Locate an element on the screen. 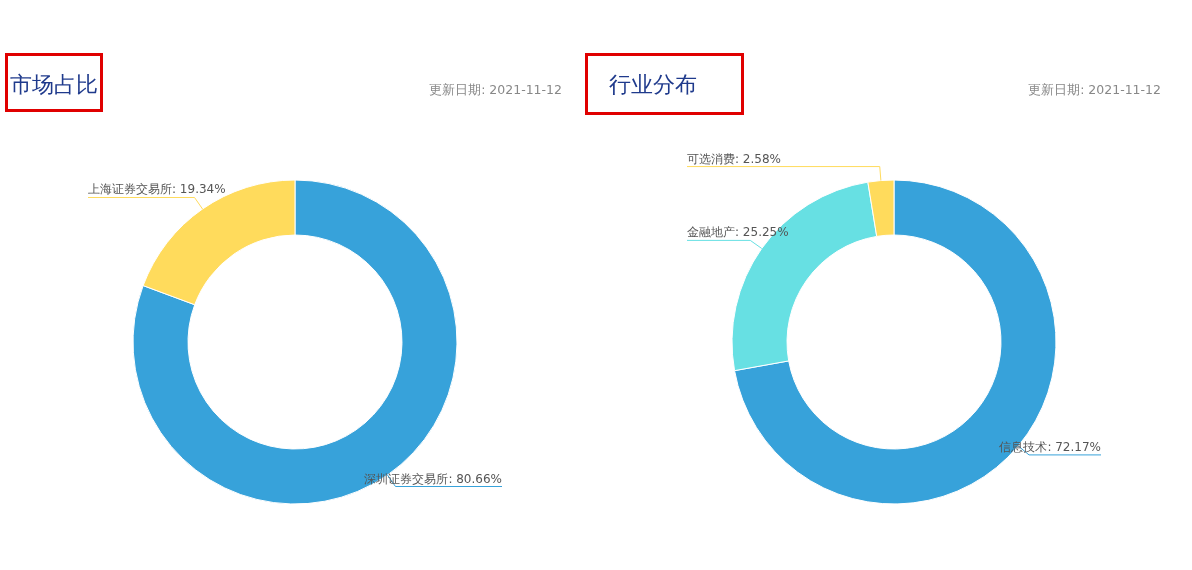 The width and height of the screenshot is (1192, 570). slice-label: 上海证券交易所: 19.34% is located at coordinates (157, 189).